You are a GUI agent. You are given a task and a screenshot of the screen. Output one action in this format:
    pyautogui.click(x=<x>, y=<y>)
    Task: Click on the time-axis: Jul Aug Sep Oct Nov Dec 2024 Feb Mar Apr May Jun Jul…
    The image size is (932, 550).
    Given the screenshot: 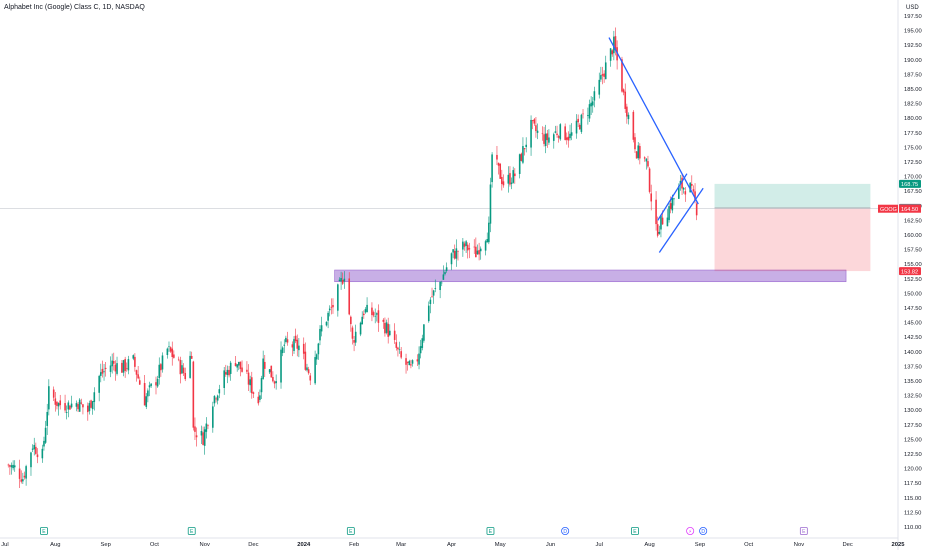 What is the action you would take?
    pyautogui.click(x=453, y=545)
    